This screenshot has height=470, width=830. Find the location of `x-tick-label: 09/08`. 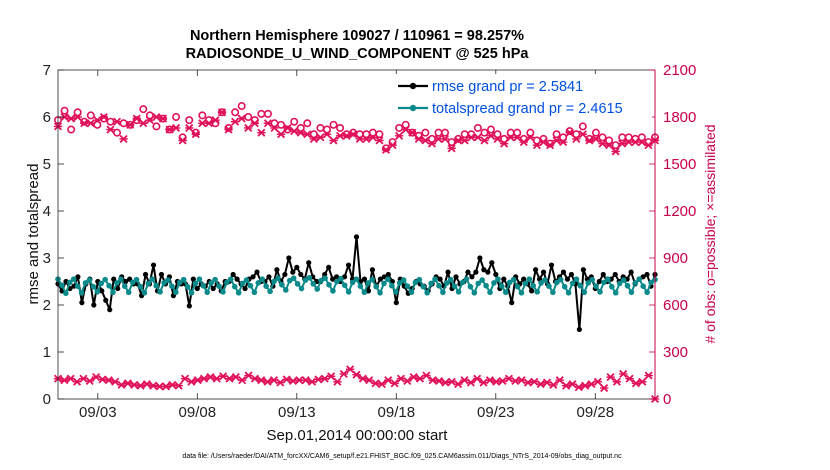

x-tick-label: 09/08 is located at coordinates (198, 412).